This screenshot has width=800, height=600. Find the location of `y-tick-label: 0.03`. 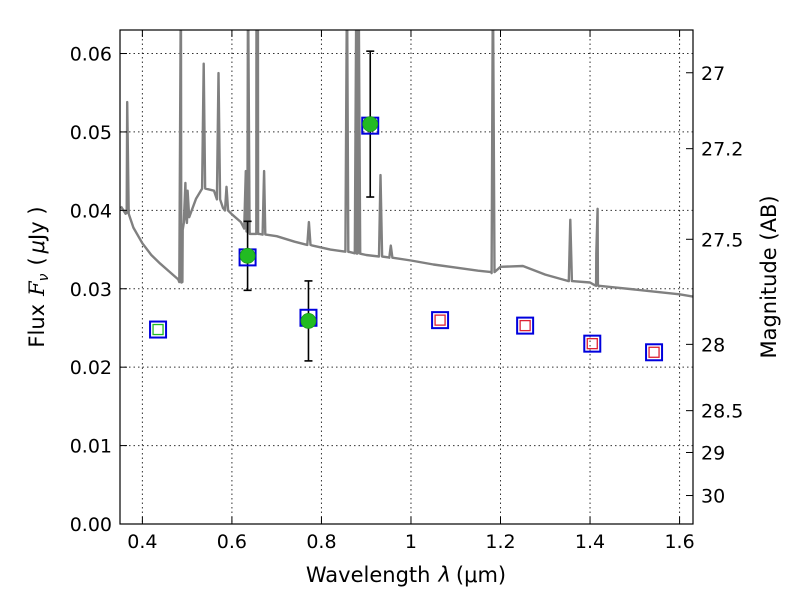

y-tick-label: 0.03 is located at coordinates (91, 290).